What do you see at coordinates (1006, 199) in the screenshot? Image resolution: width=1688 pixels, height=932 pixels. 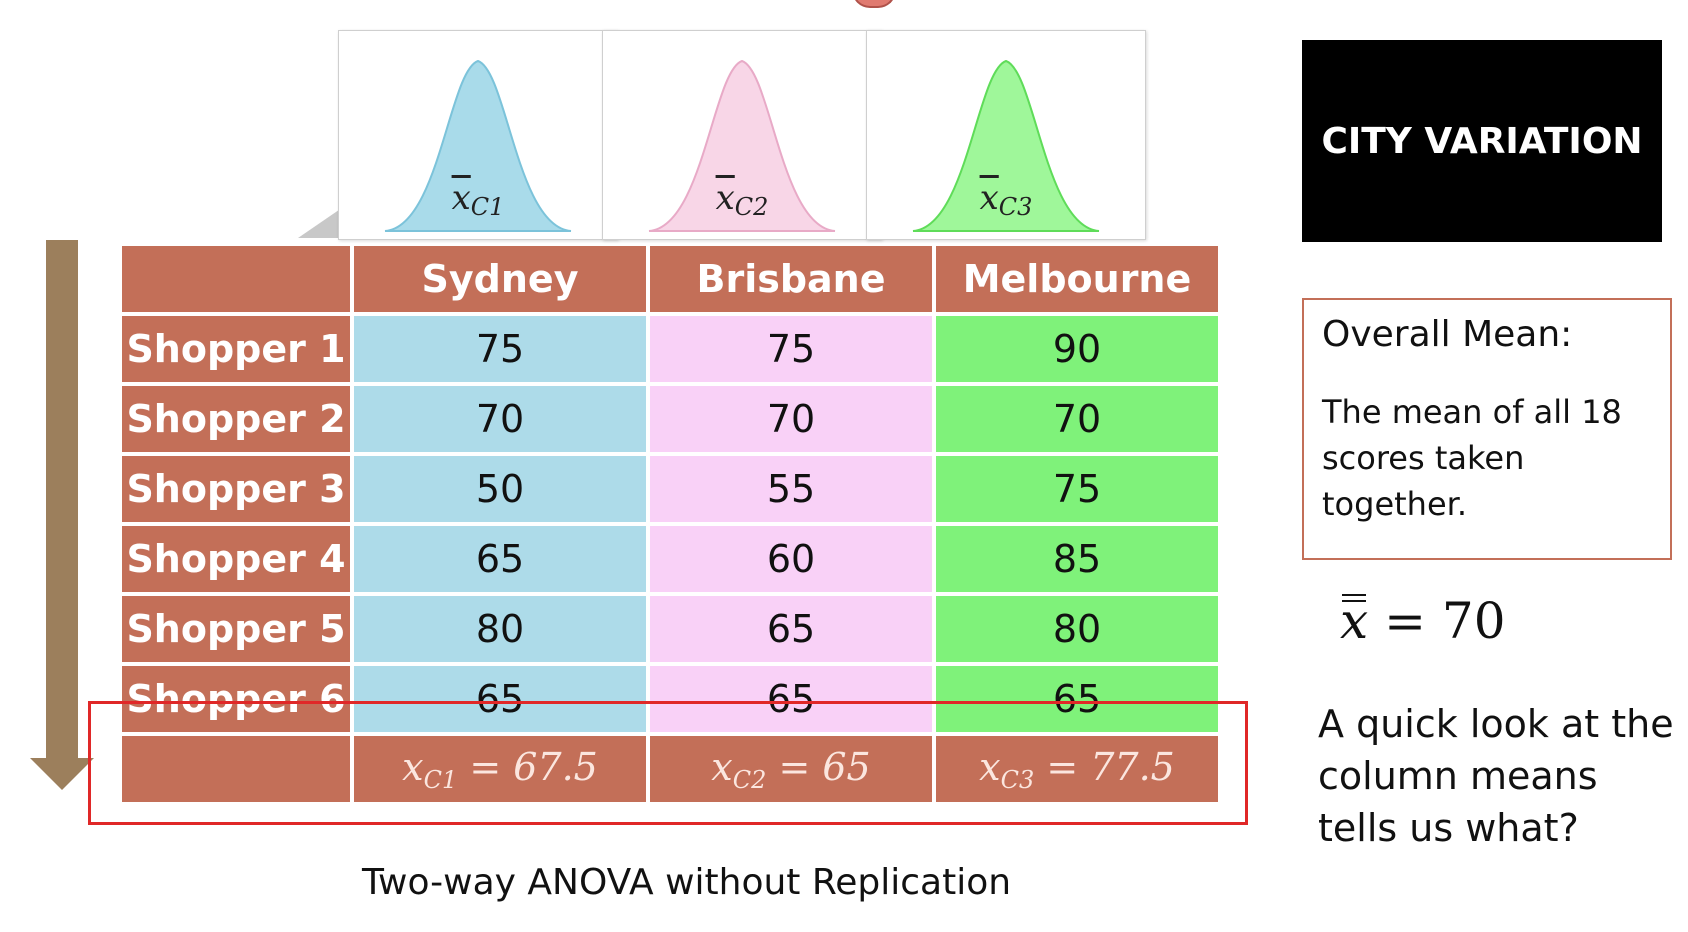 I see `melbourne-mean-symbol: xC3` at bounding box center [1006, 199].